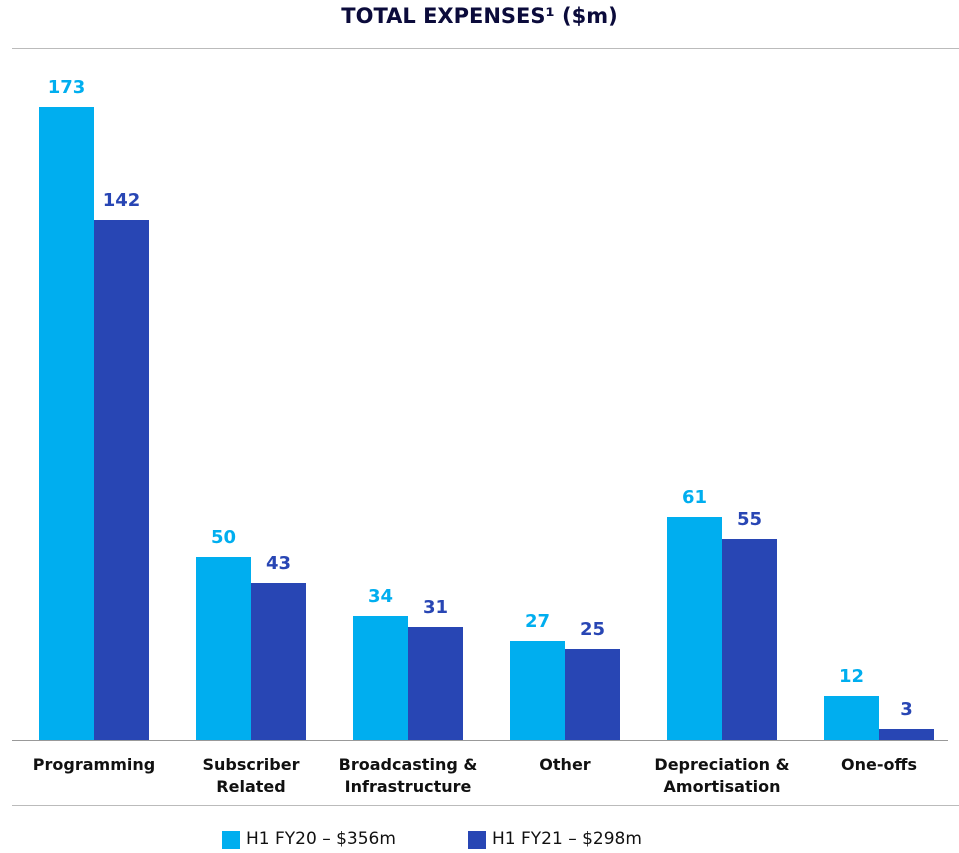  I want to click on data-label: 43, so click(278, 563).